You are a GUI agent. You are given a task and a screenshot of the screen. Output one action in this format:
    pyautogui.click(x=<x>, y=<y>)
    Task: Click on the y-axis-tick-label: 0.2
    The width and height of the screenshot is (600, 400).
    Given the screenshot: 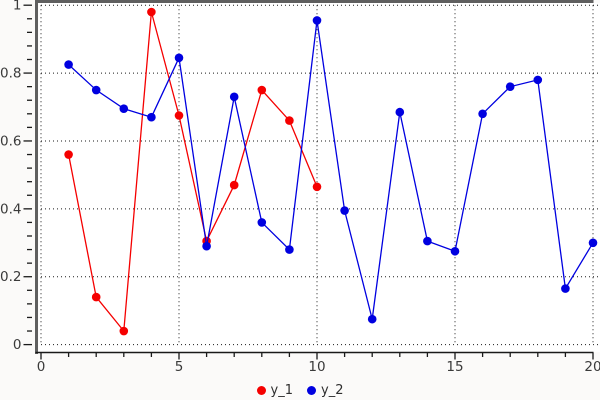 What is the action you would take?
    pyautogui.click(x=10, y=277)
    